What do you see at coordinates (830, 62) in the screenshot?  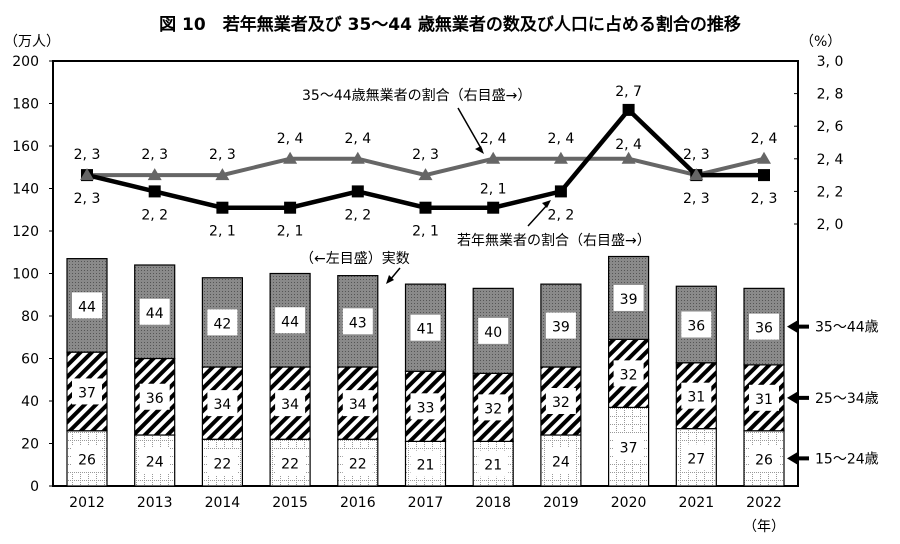 I see `right-tick-label: 3, 0` at bounding box center [830, 62].